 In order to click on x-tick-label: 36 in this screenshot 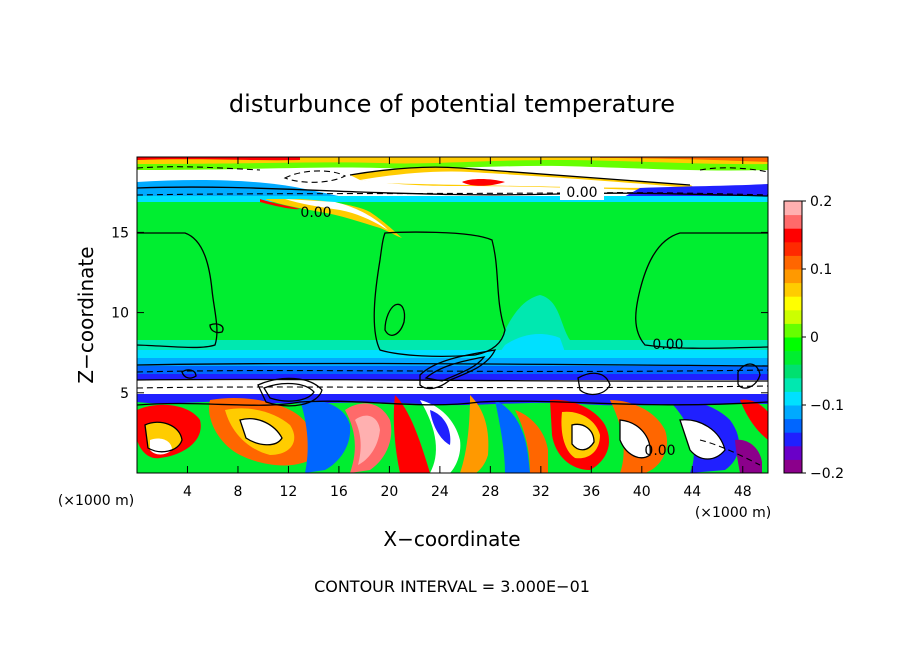, I will do `click(591, 492)`.